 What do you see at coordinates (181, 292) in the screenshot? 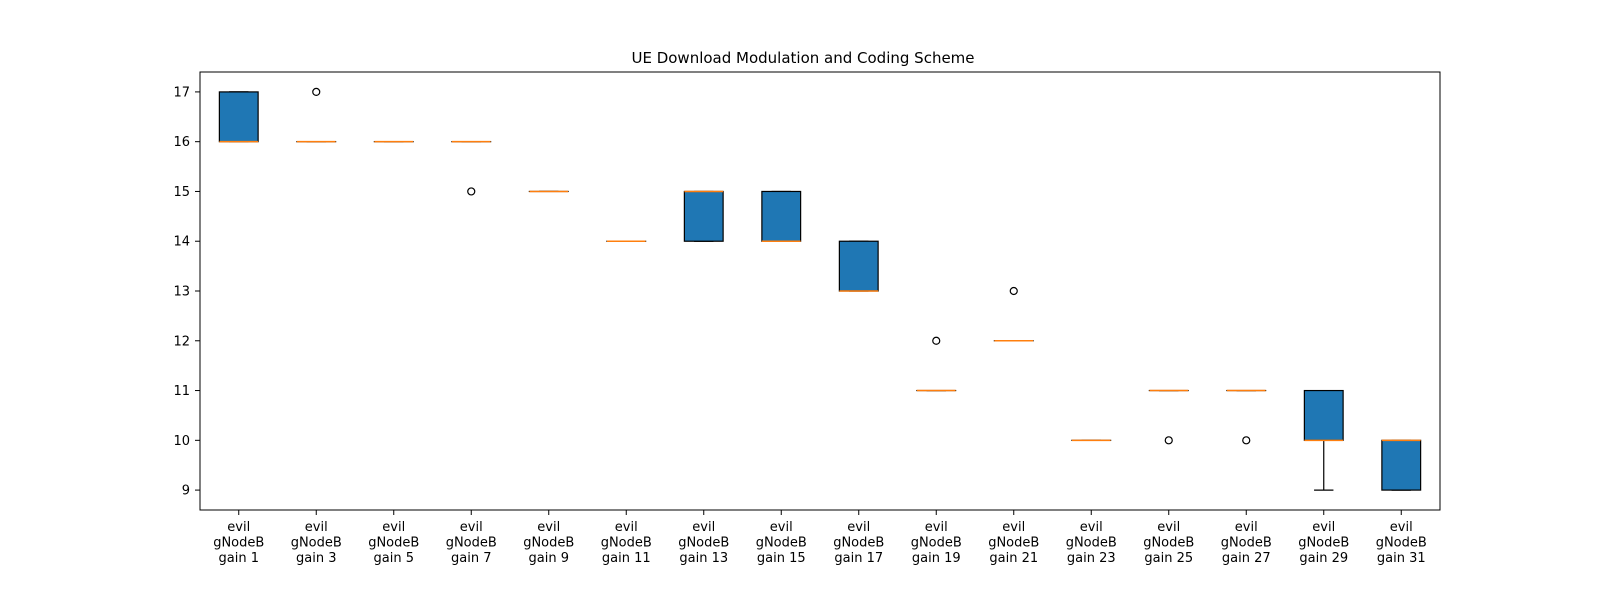
I see `y-tick-label: 13` at bounding box center [181, 292].